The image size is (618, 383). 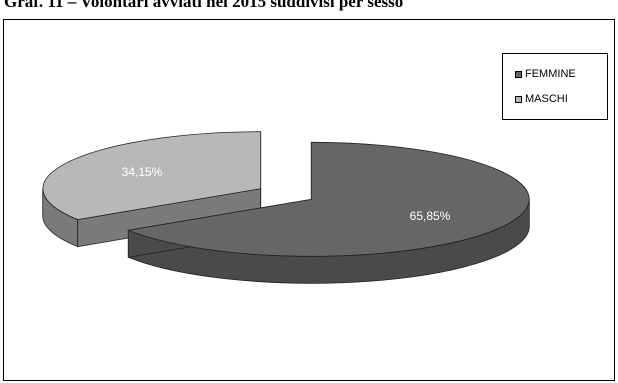 I want to click on legend: FEMMINE MASCHI, so click(x=555, y=86).